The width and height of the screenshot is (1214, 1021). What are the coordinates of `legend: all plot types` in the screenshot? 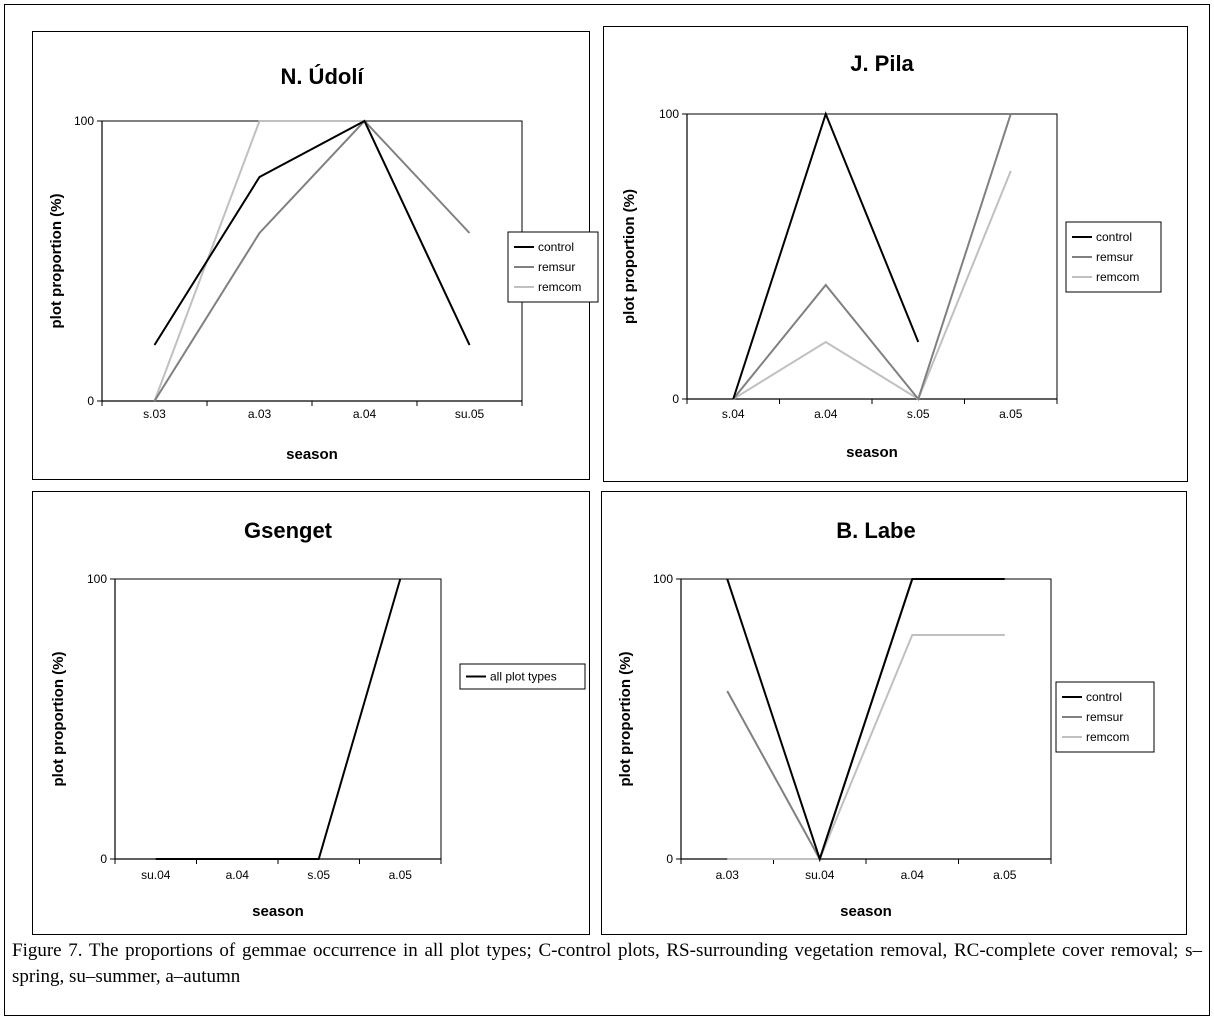 It's located at (522, 676).